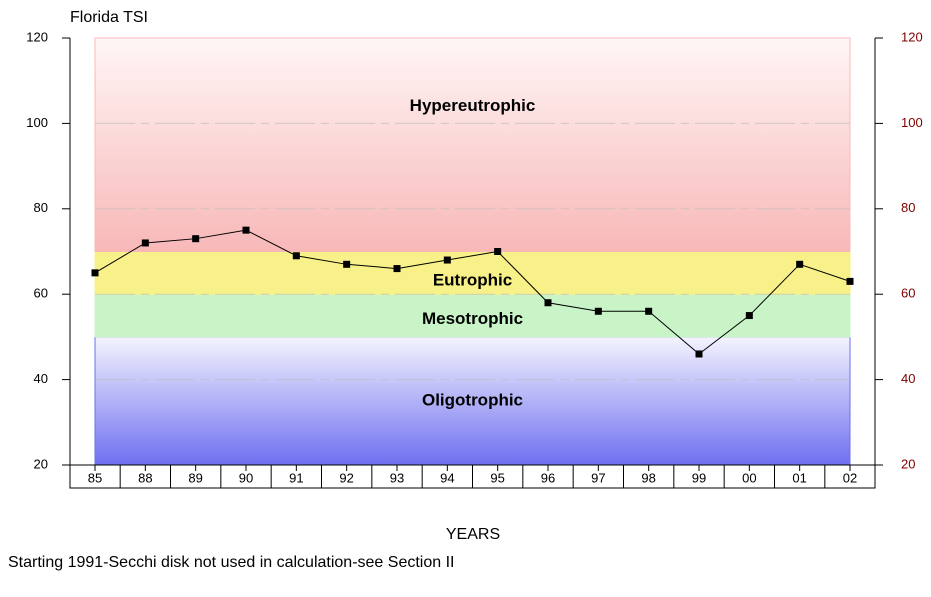 Image resolution: width=931 pixels, height=597 pixels. What do you see at coordinates (699, 477) in the screenshot?
I see `x-tick-label: 99` at bounding box center [699, 477].